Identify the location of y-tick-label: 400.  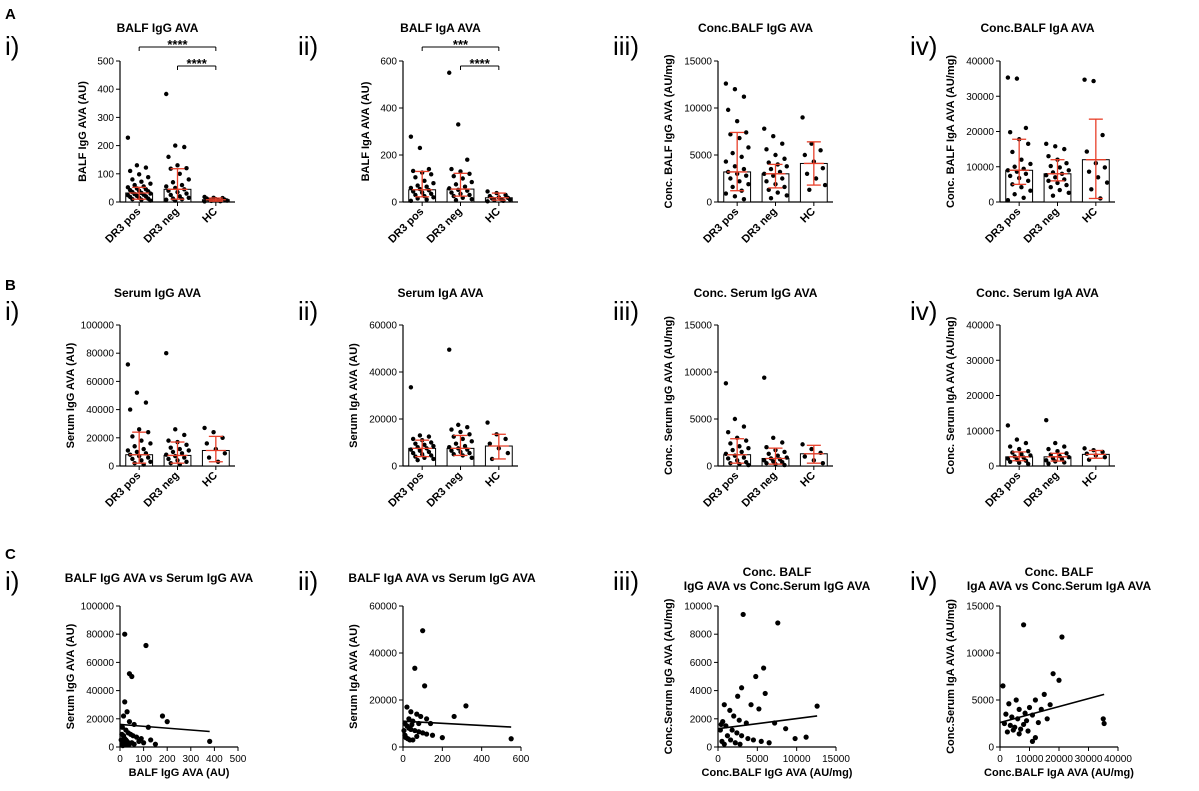
(105, 90).